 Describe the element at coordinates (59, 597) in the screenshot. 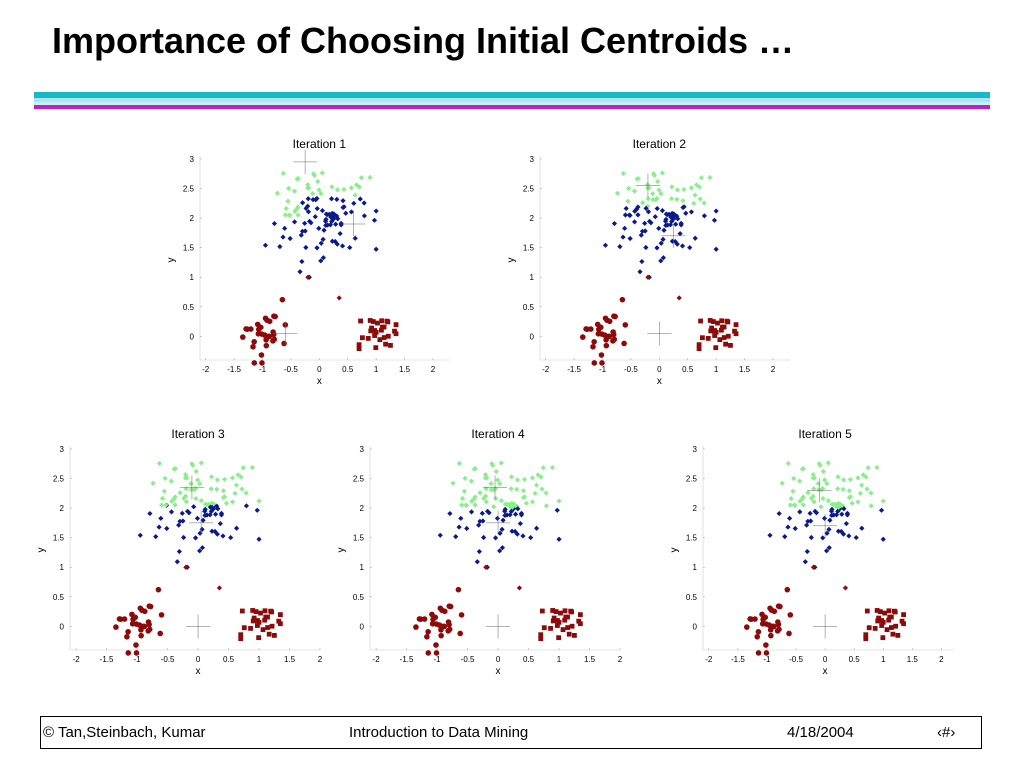

I see `y-tick-label: 0.5` at that location.